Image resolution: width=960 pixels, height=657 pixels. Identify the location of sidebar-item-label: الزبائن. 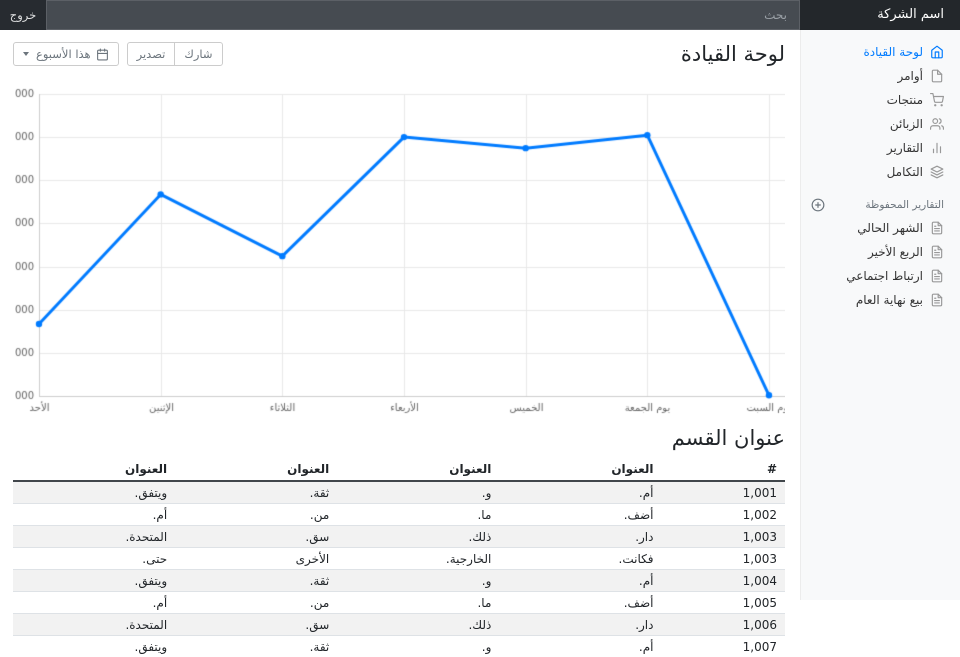
(906, 124).